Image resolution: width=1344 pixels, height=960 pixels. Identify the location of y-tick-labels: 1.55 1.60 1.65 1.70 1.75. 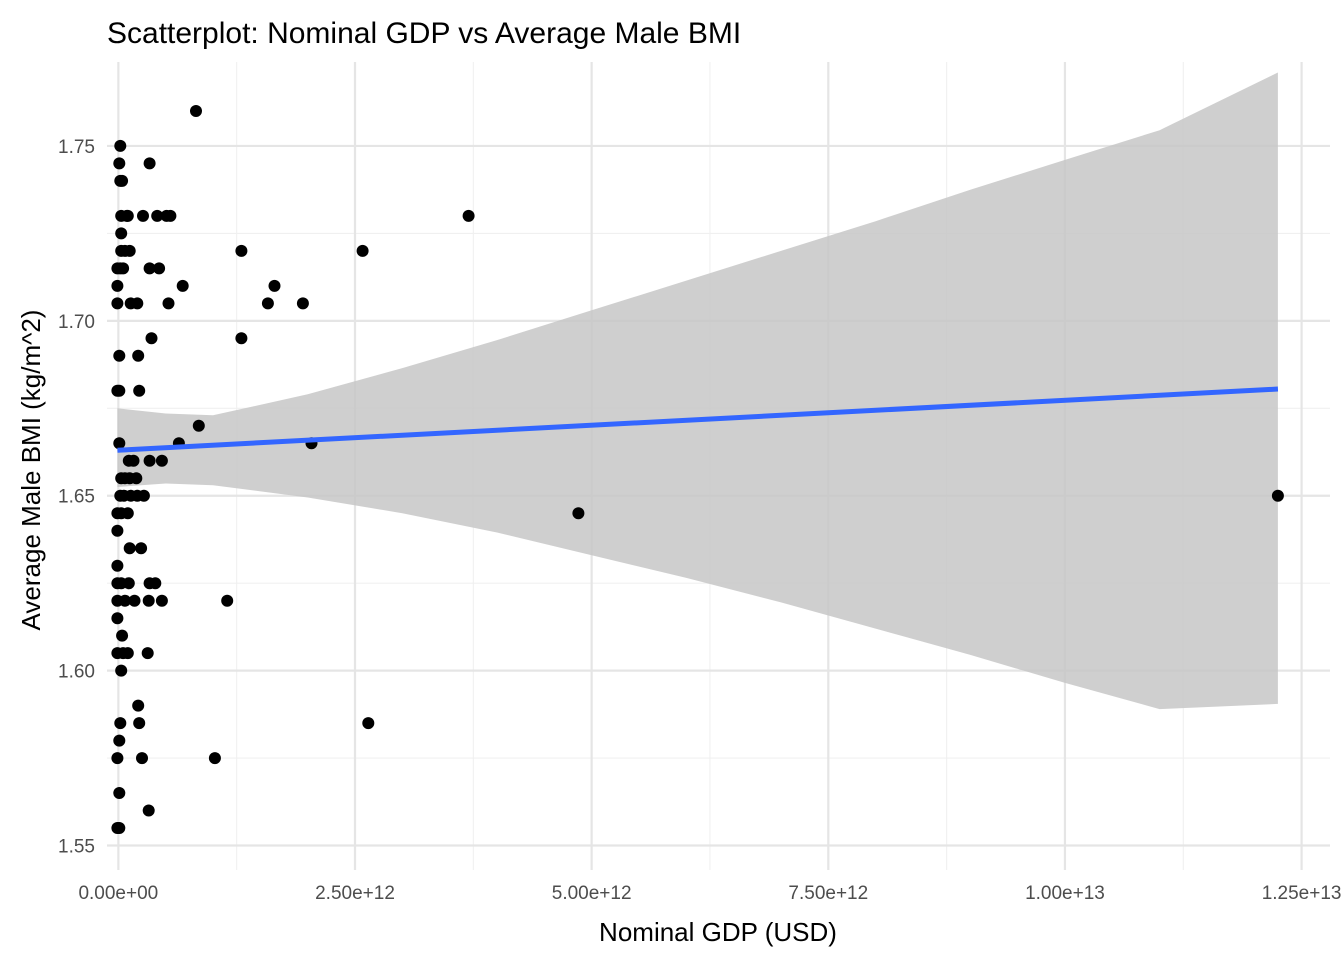
(76, 497).